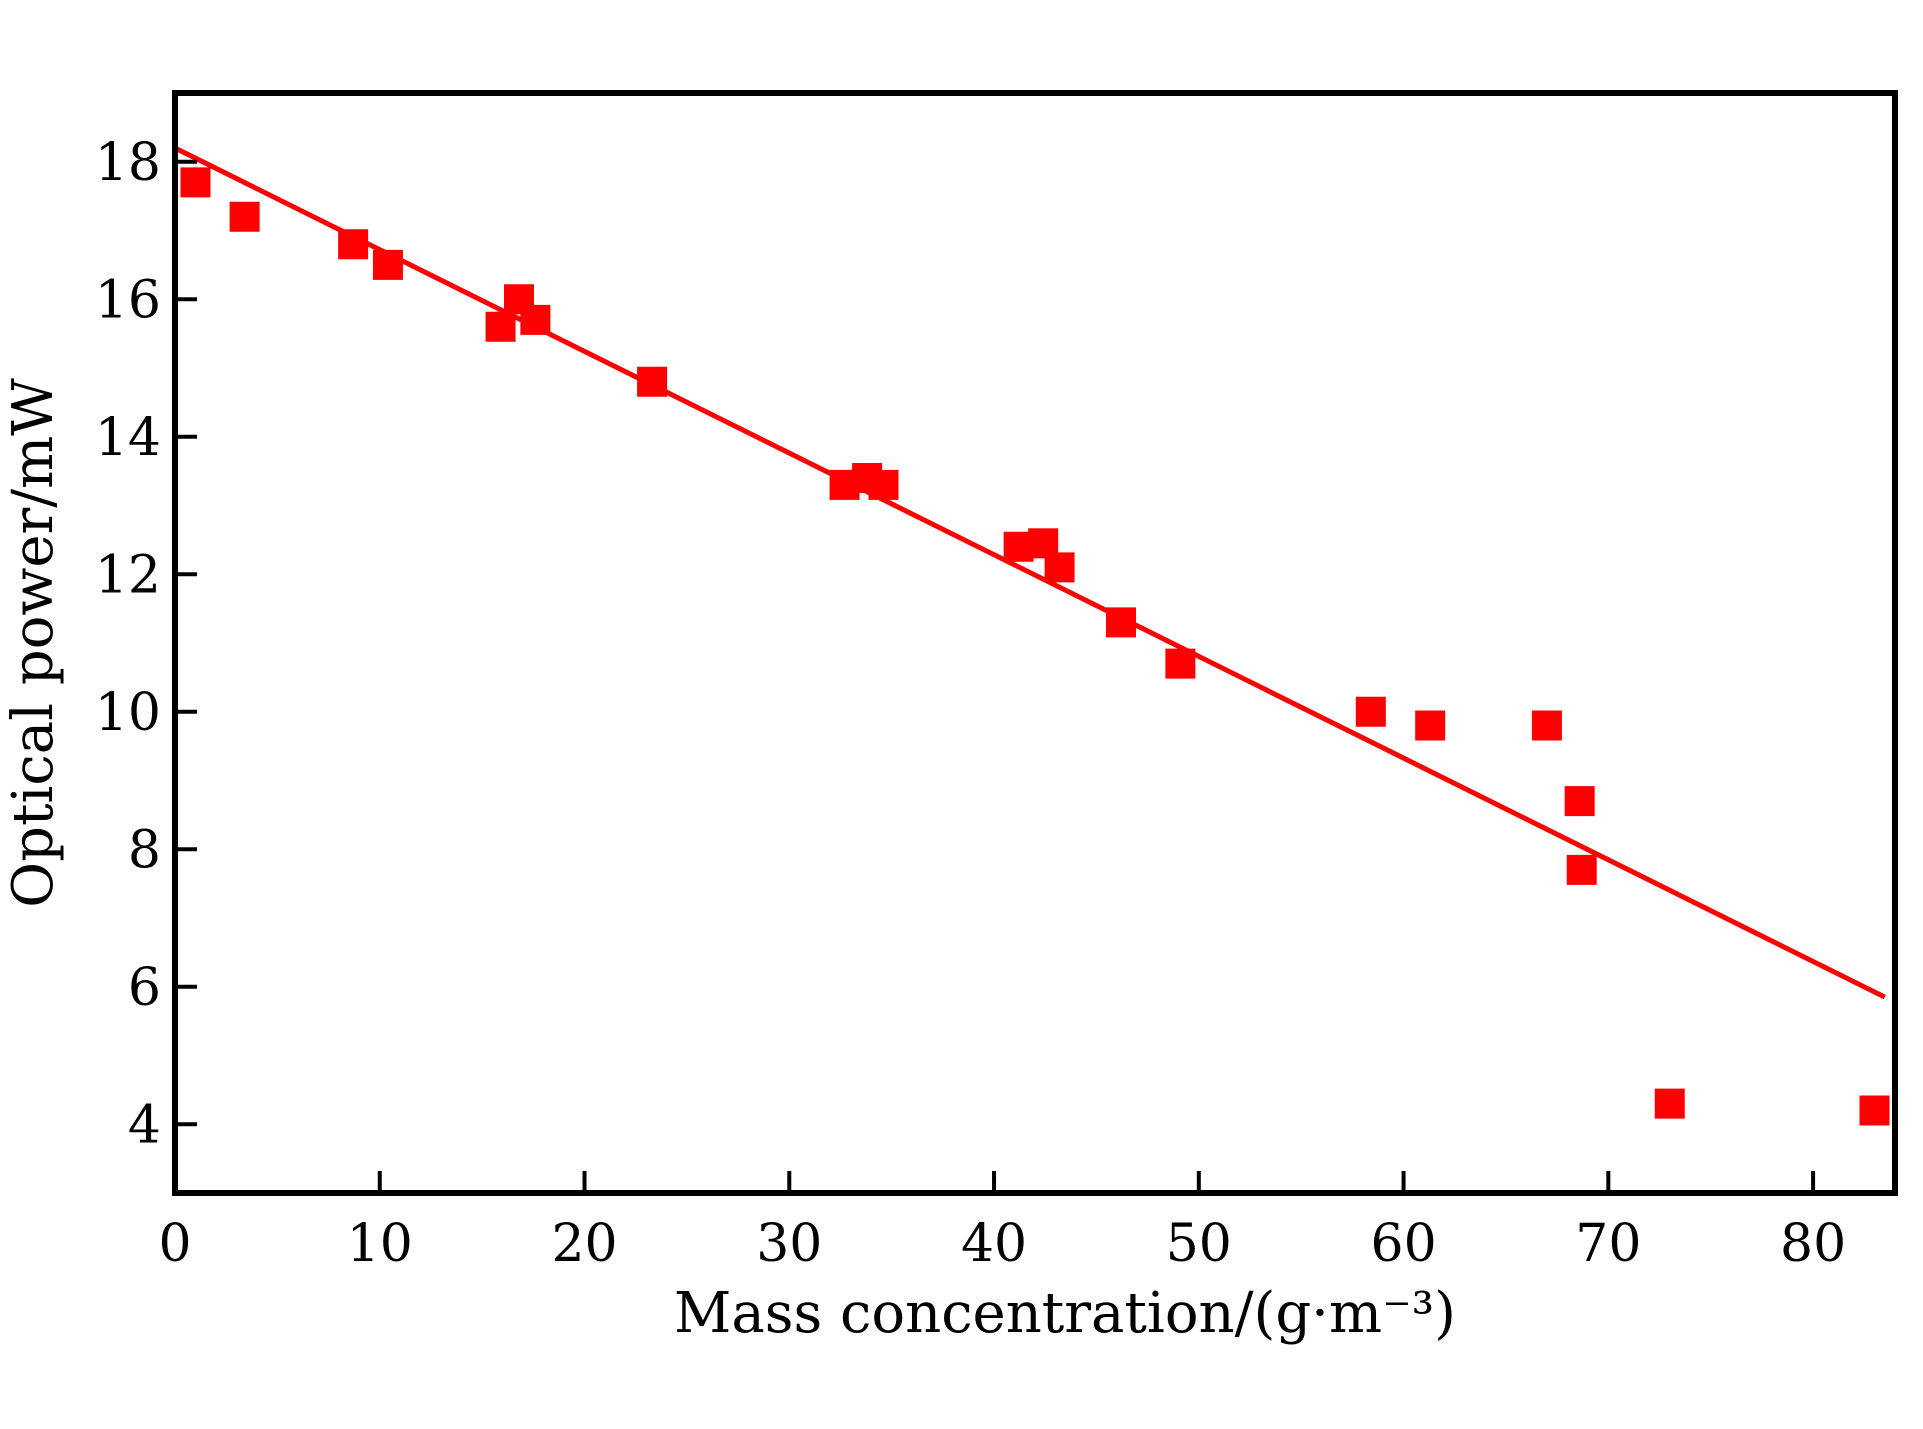 This screenshot has width=1923, height=1429. I want to click on y-tick-label: 18, so click(128, 163).